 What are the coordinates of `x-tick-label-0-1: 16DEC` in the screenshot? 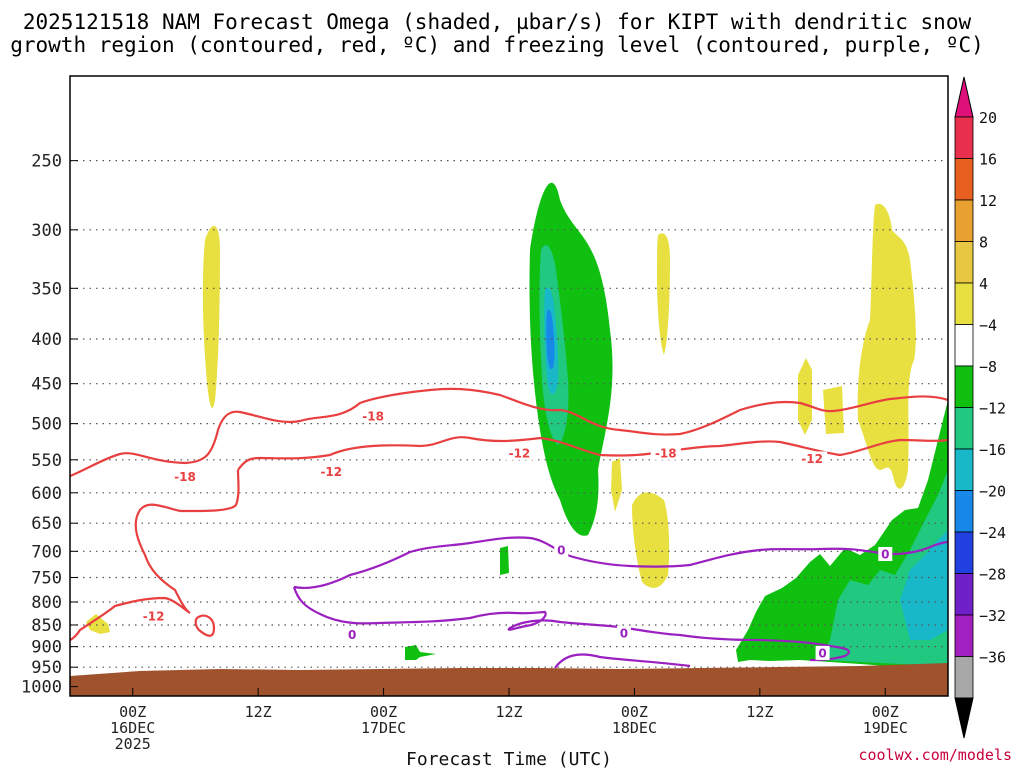 It's located at (132, 728).